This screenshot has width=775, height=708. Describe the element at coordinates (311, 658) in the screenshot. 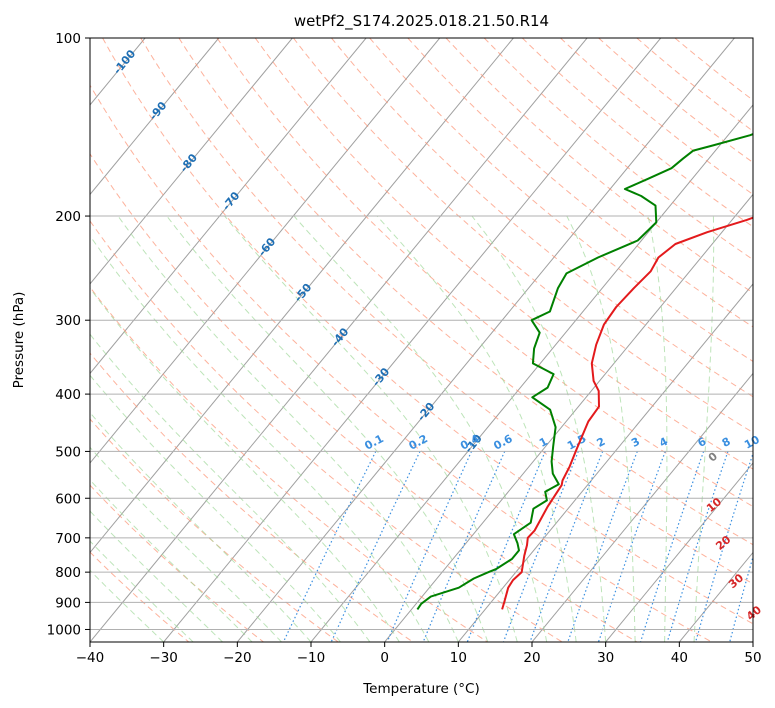

I see `x-tick-label: −10` at that location.